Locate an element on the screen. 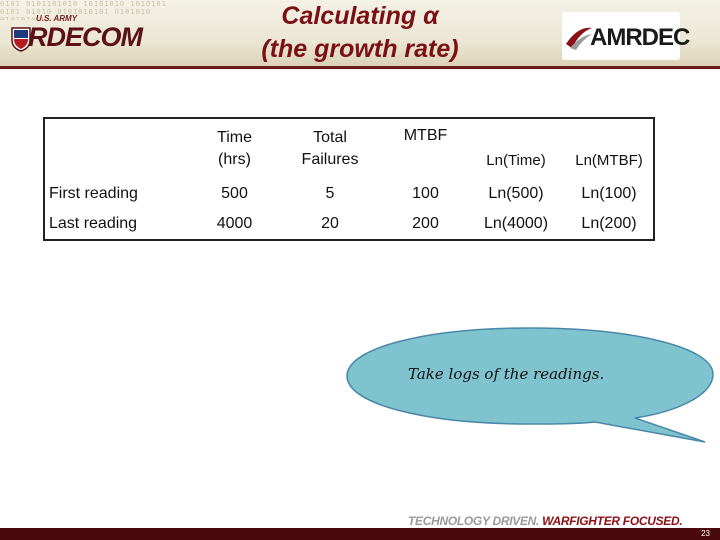 Image resolution: width=720 pixels, height=540 pixels. footer-bar is located at coordinates (360, 534).